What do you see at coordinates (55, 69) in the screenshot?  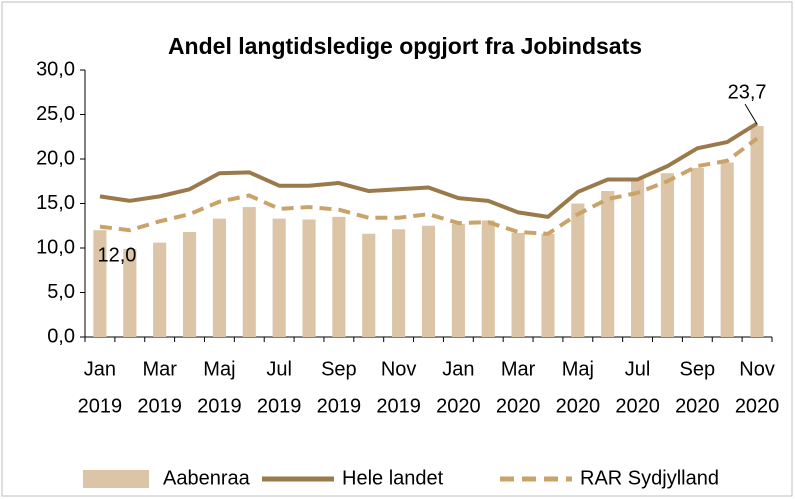 I see `y-tick-label: 30,0` at bounding box center [55, 69].